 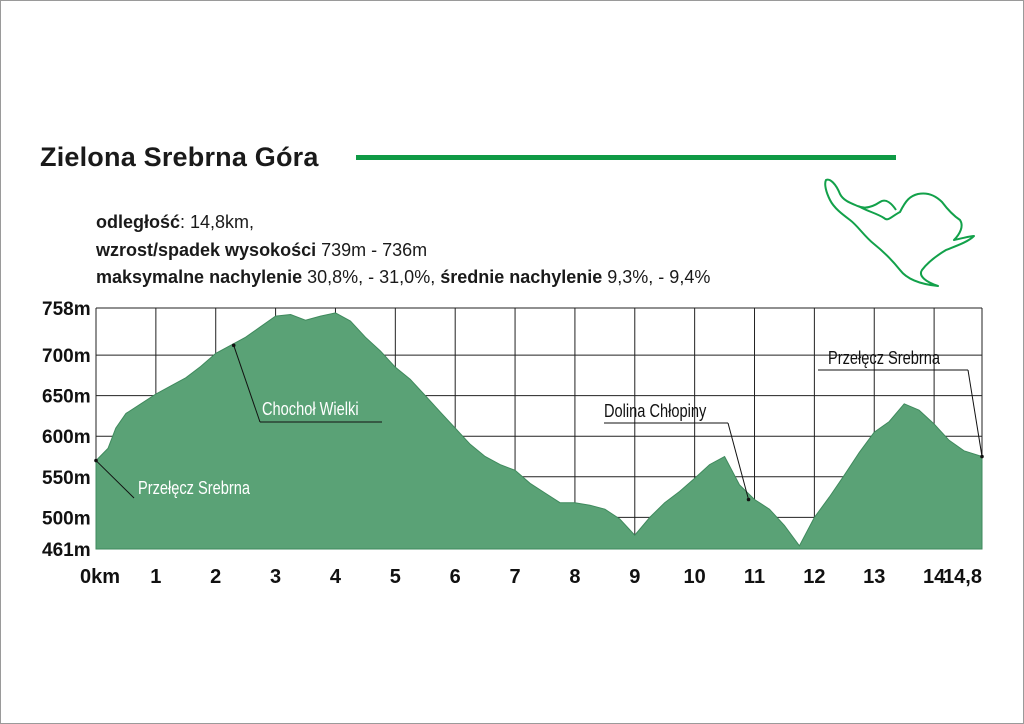 I want to click on avg-slope-label: średnie nachylenie, so click(x=521, y=277).